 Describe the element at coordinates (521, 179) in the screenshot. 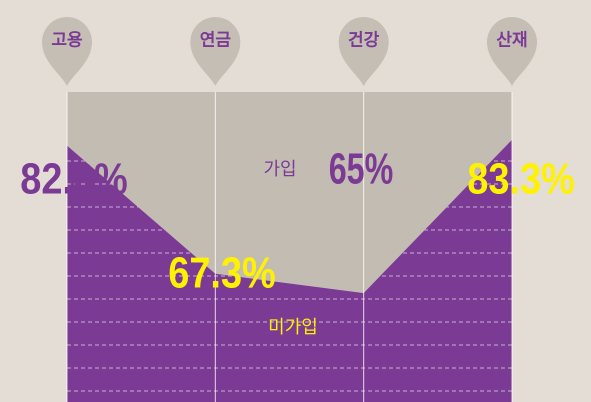

I see `value-label: 83.3%` at that location.